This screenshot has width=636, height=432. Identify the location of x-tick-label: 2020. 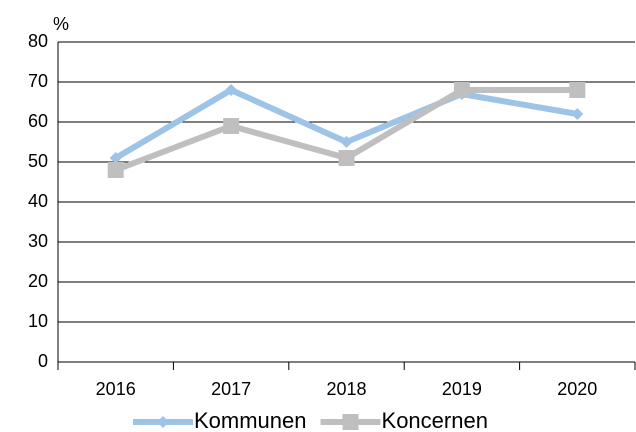
(577, 389).